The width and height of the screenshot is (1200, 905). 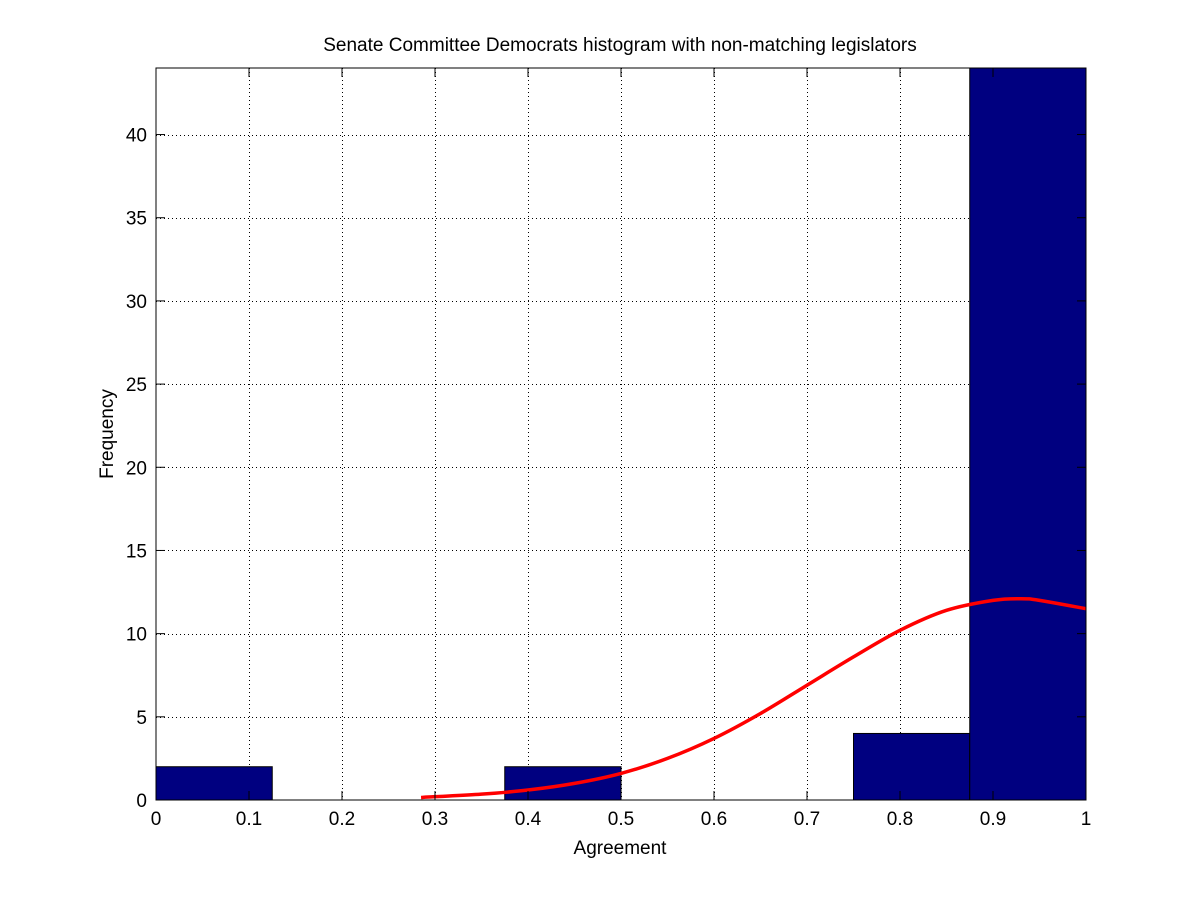 I want to click on x-tick-label: 0.7, so click(x=807, y=819).